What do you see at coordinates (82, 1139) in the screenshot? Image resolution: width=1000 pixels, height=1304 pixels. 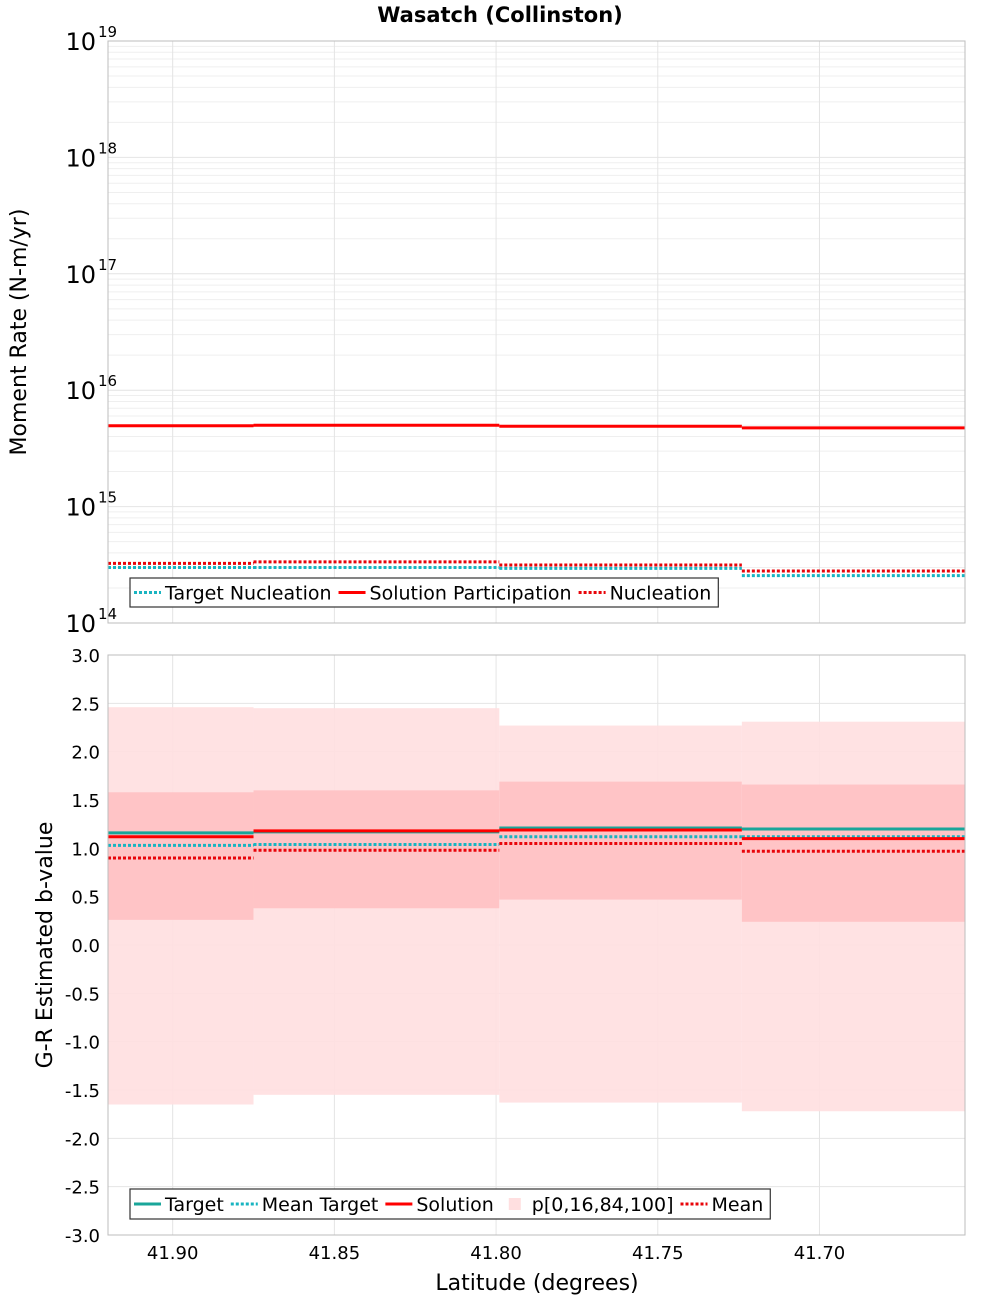 I see `bvalue-y-tick-label: -2.0` at bounding box center [82, 1139].